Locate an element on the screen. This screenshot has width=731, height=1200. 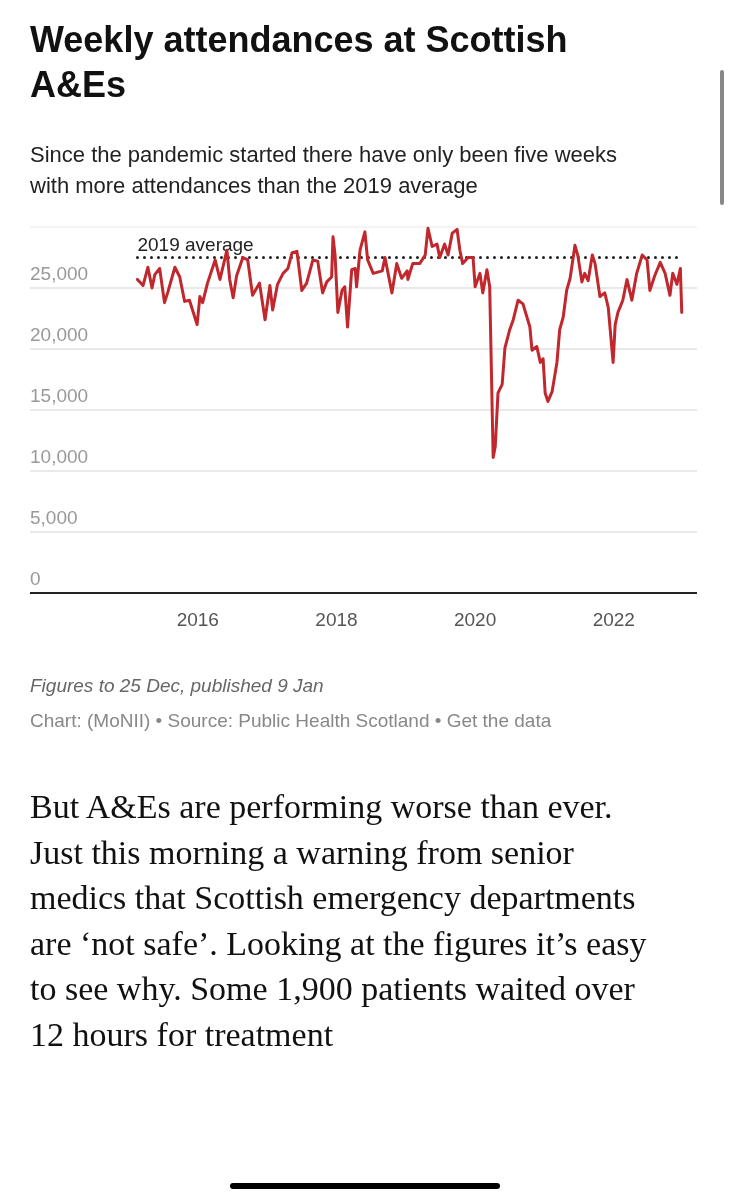
chart-subtitle: Since the pandemic started there have only been five weeks with more attendances than the 2019 average is located at coordinates (323, 170).